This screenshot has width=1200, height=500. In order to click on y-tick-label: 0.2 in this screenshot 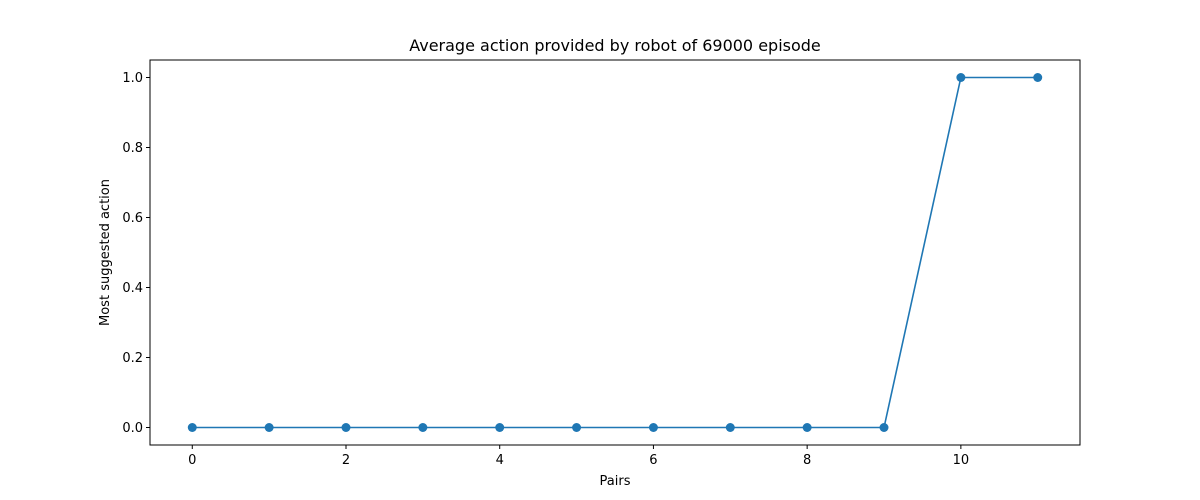, I will do `click(132, 358)`.